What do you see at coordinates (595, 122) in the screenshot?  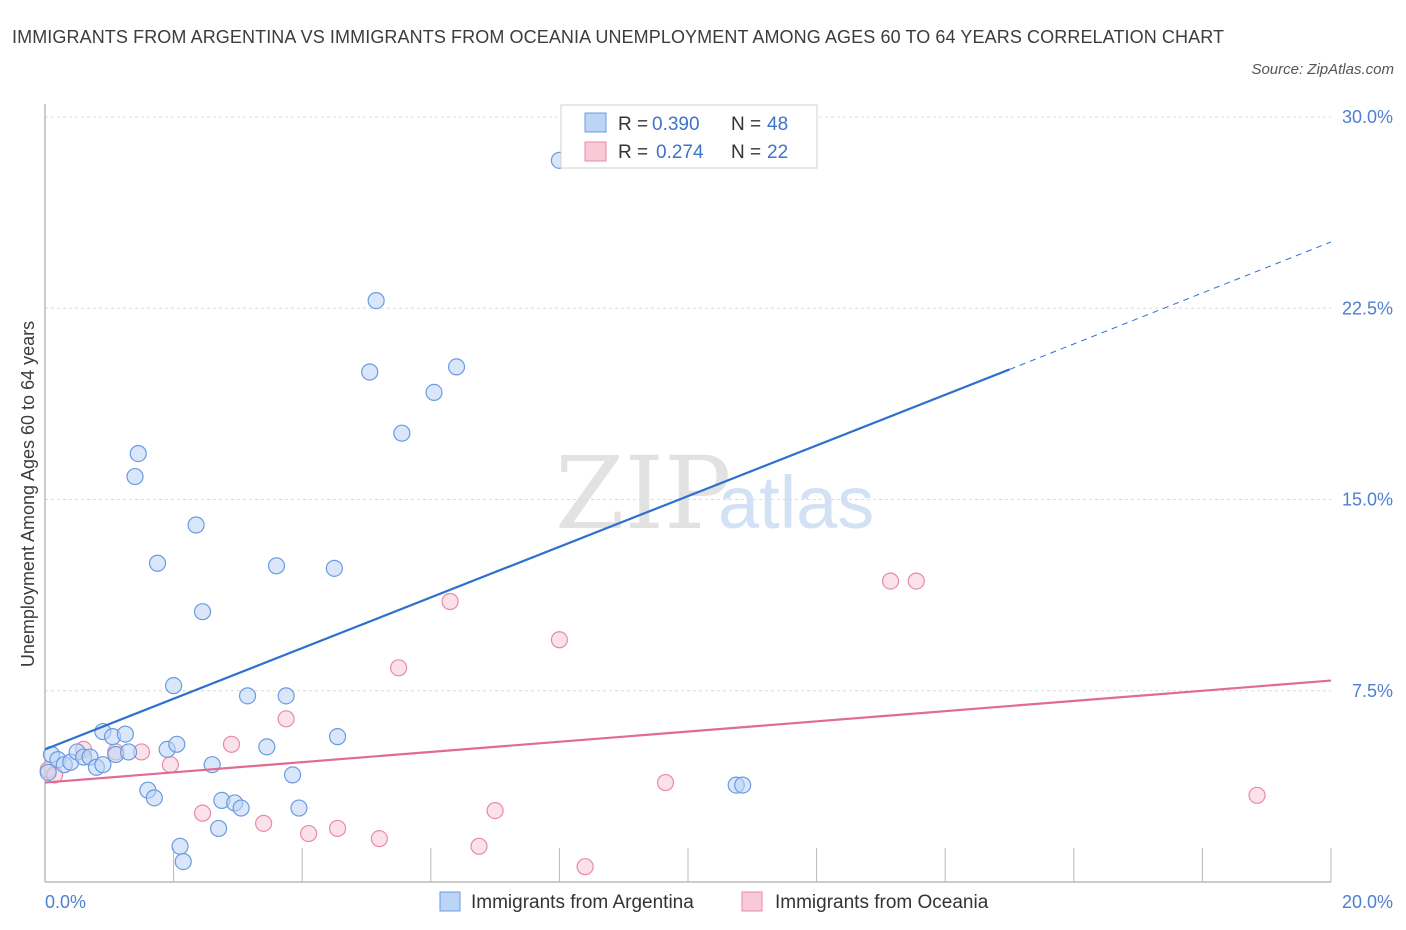 I see `legend-swatch-argentina` at bounding box center [595, 122].